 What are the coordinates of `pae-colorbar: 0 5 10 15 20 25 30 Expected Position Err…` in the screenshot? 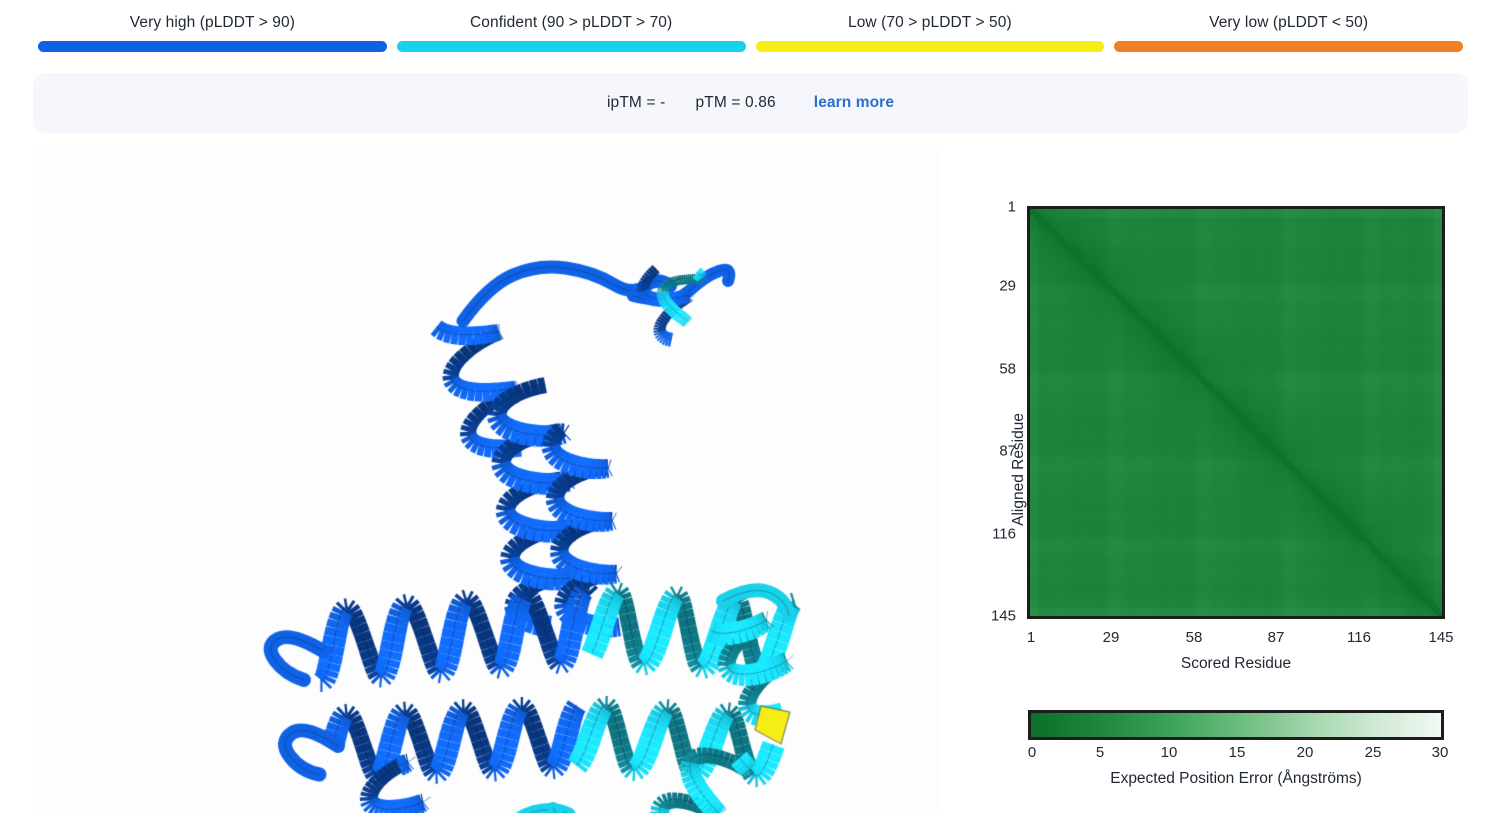 It's located at (1237, 760).